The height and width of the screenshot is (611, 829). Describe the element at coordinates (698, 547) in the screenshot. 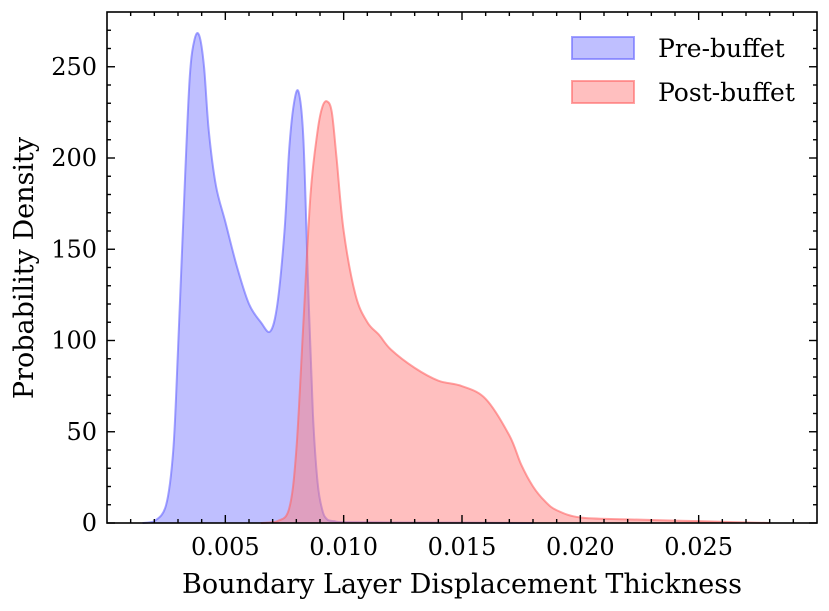

I see `x-tick-label: 0.025` at that location.